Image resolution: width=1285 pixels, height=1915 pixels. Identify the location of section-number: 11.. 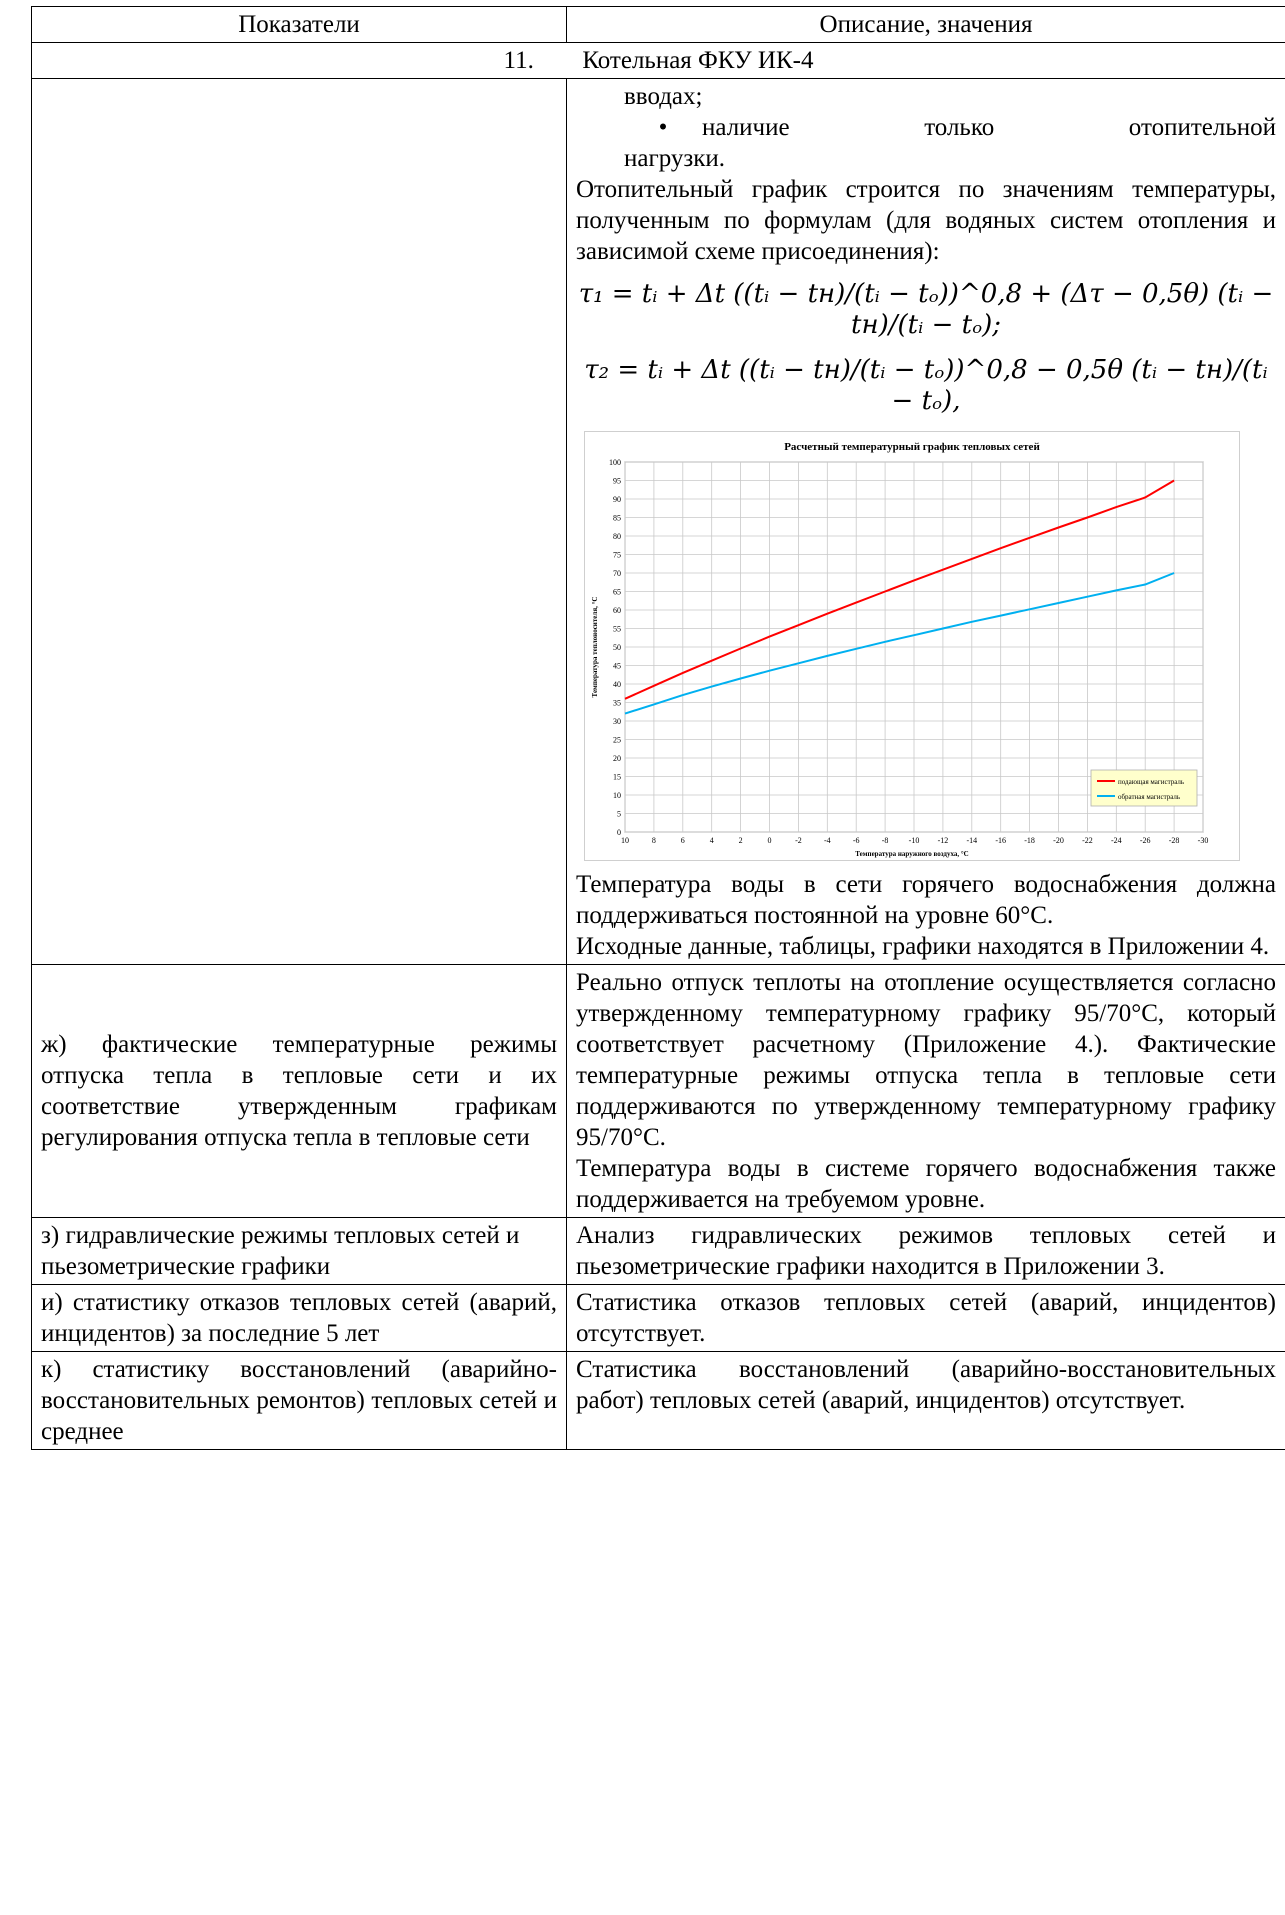
(518, 60).